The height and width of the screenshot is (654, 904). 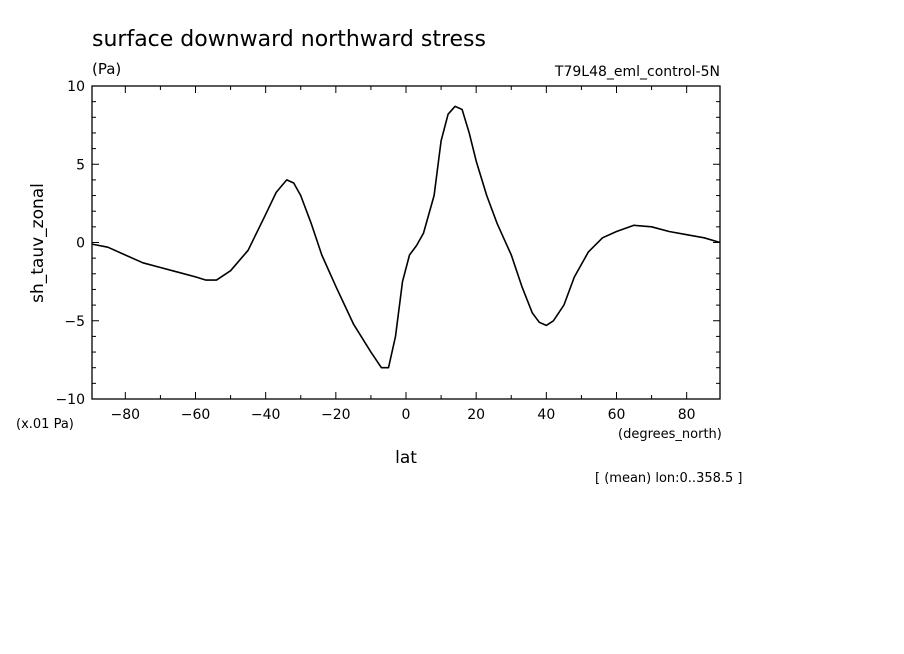 What do you see at coordinates (637, 72) in the screenshot?
I see `experiment-label: T79L48_eml_control-5N` at bounding box center [637, 72].